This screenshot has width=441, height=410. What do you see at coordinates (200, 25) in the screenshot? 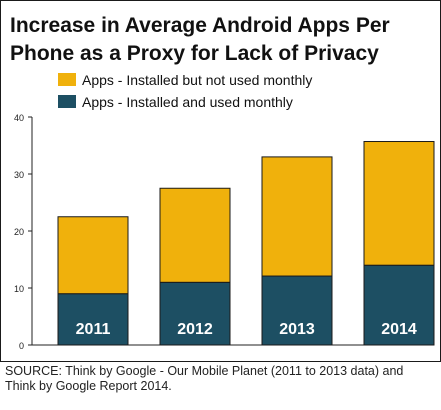
I see `chart-title-line-1: Increase in Average Android Apps Per` at bounding box center [200, 25].